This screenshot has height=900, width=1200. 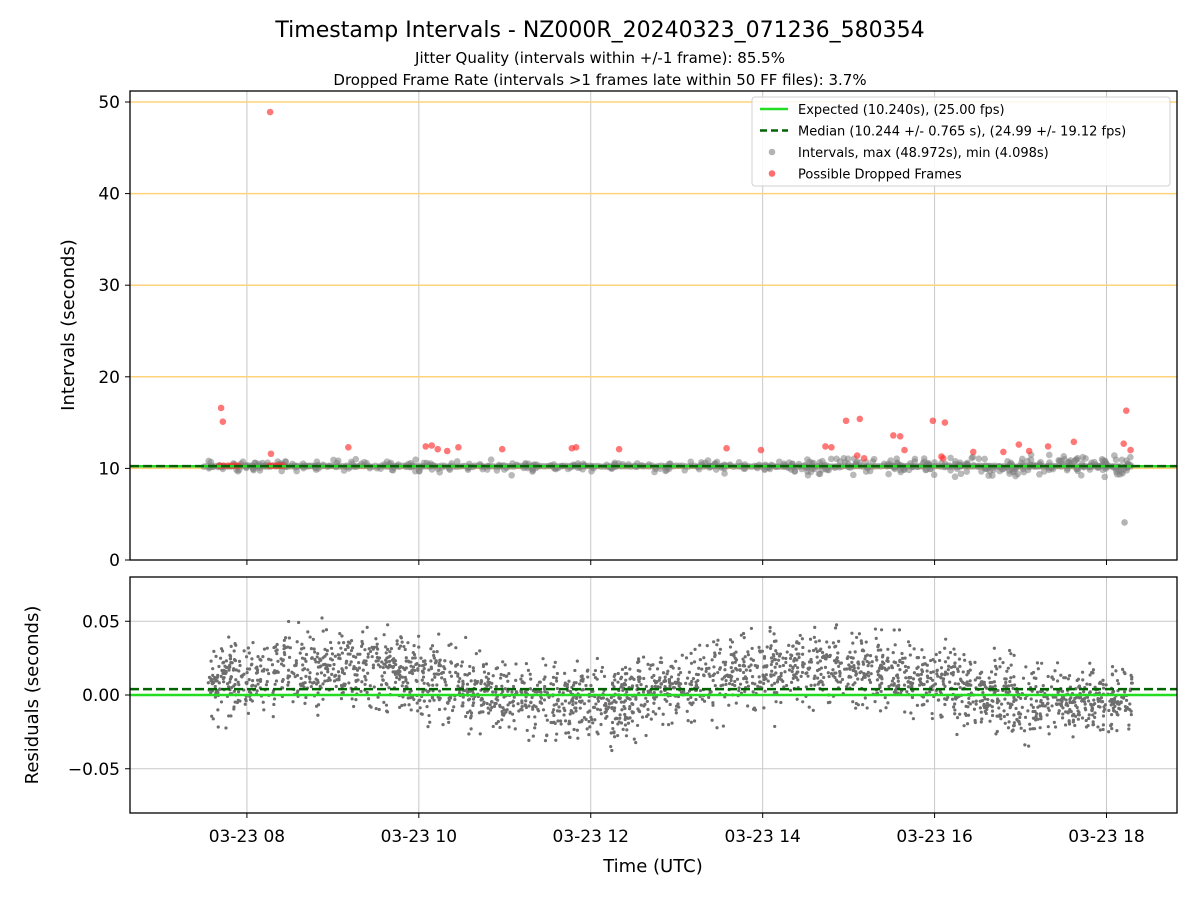 I want to click on dropped-frame-point, so click(x=726, y=448).